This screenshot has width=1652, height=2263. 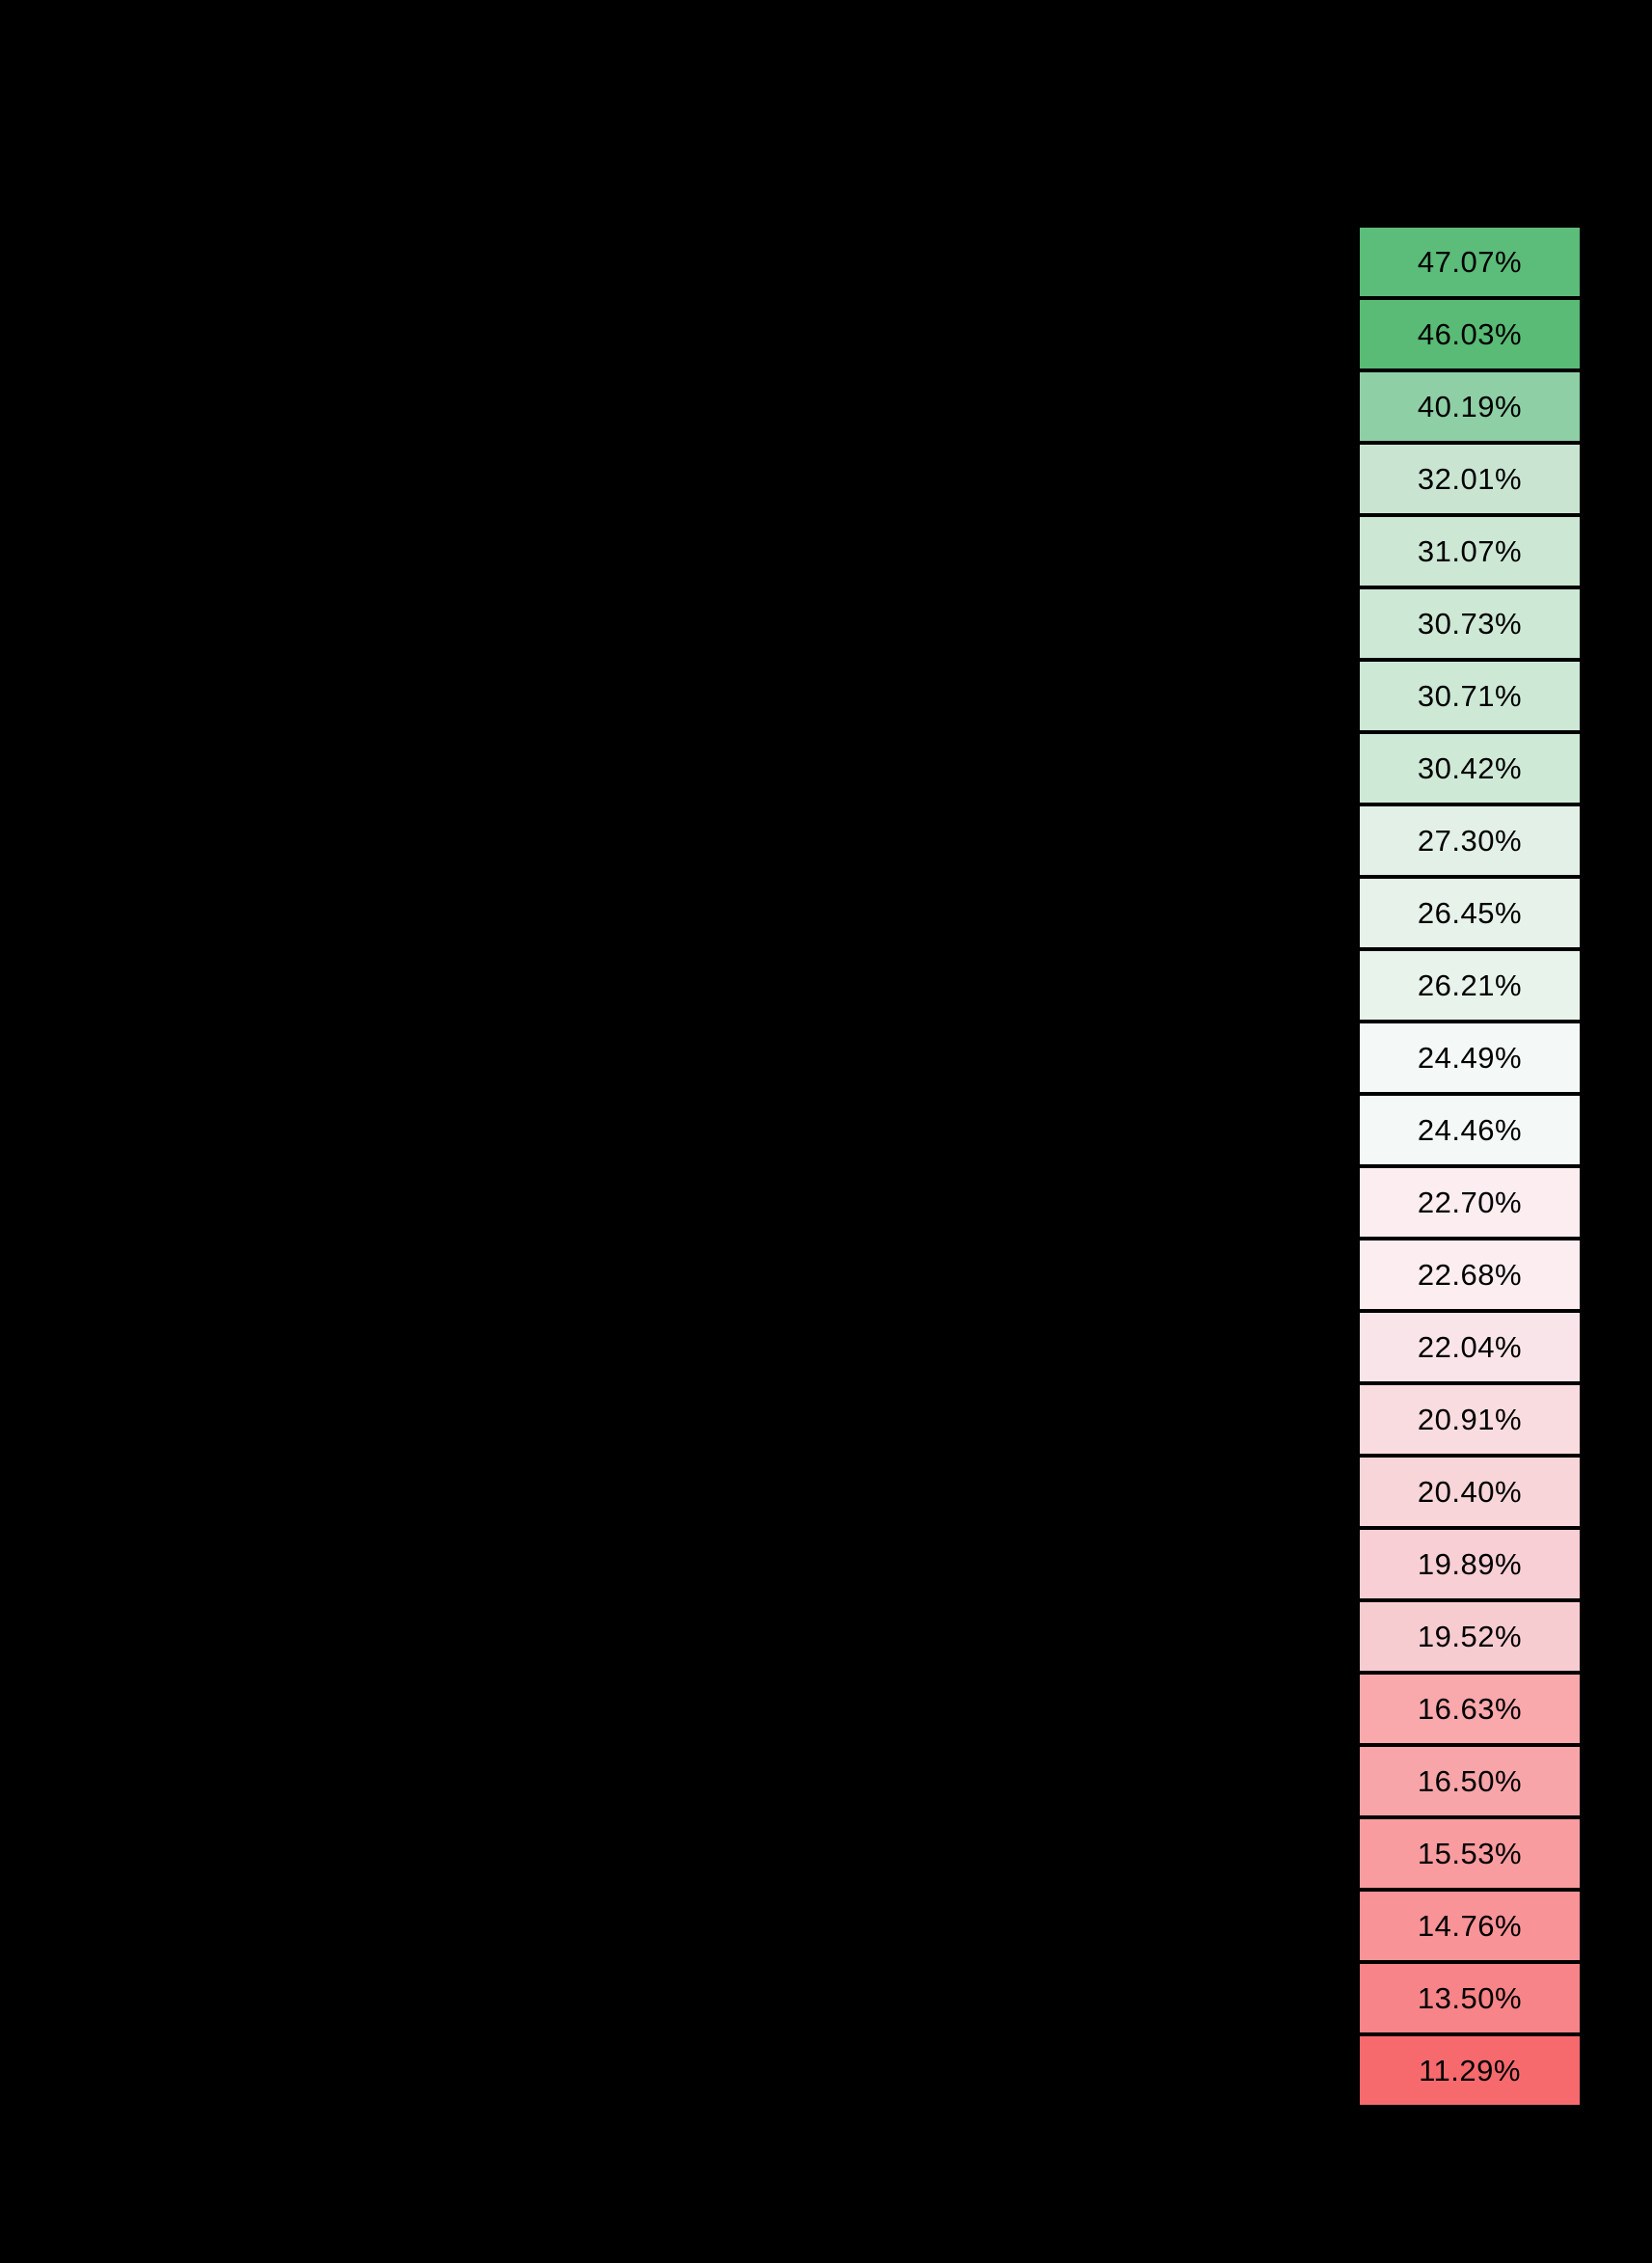 I want to click on cell-value-label: 30.73%, so click(x=1470, y=624).